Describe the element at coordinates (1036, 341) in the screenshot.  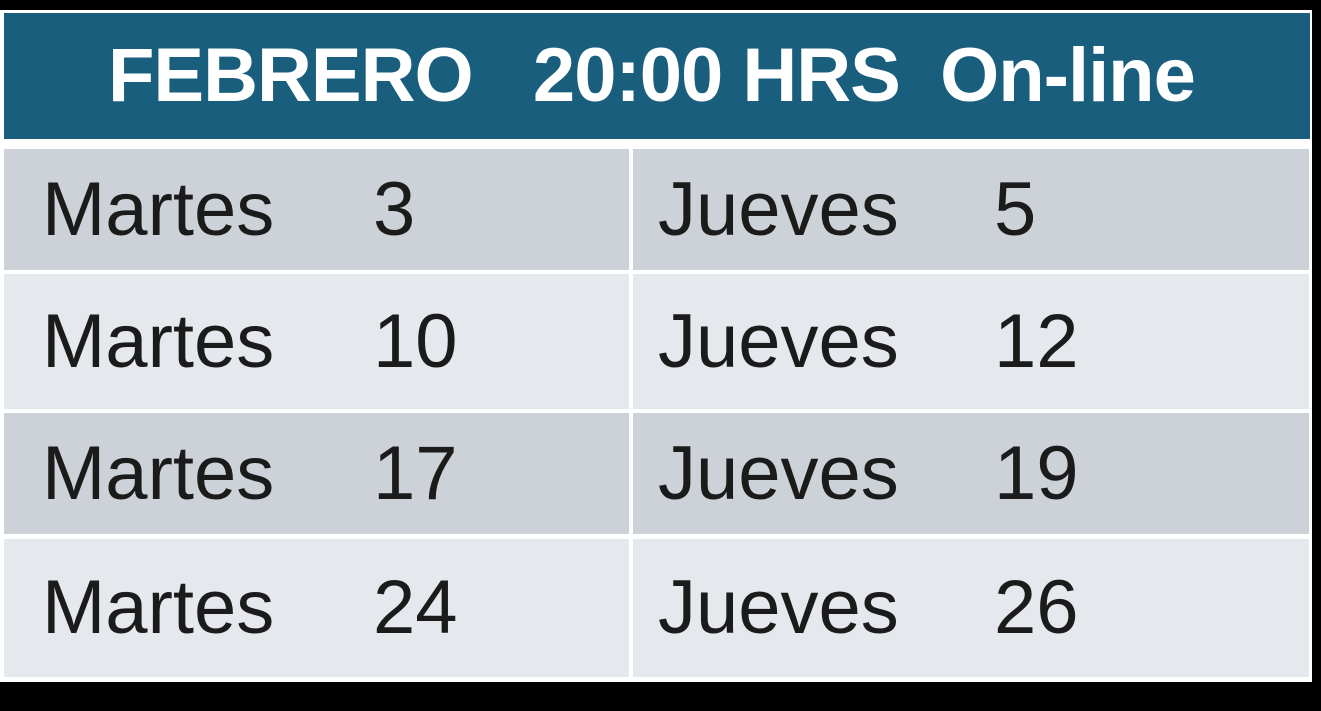
I see `day-number: 12` at that location.